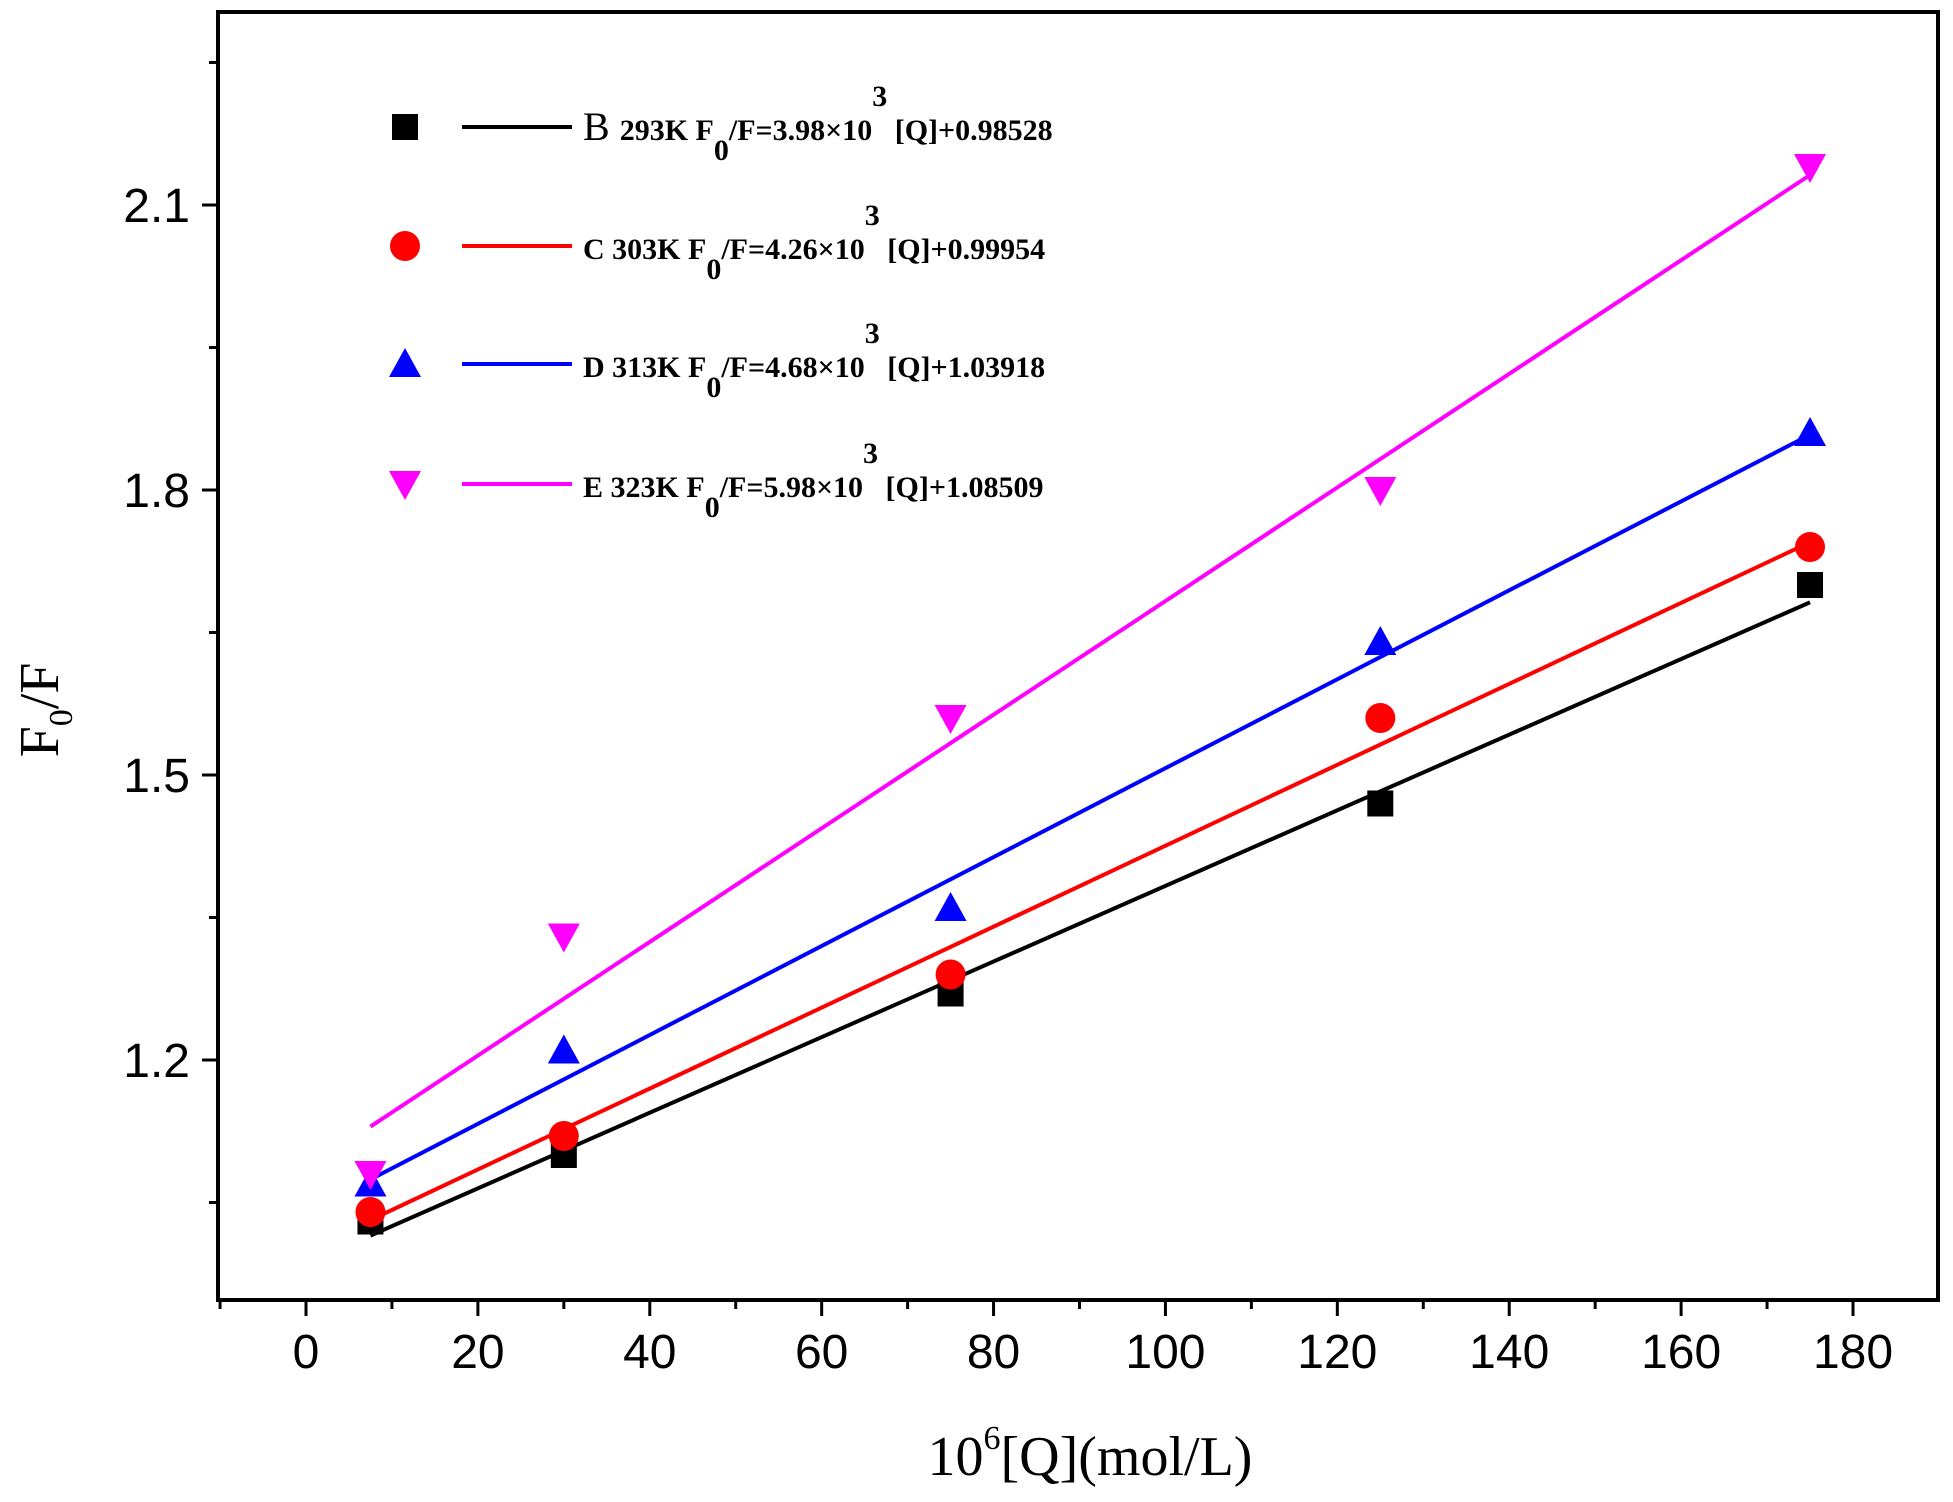 This screenshot has height=1502, width=1953. I want to click on x-tick-label: 120, so click(1337, 1352).